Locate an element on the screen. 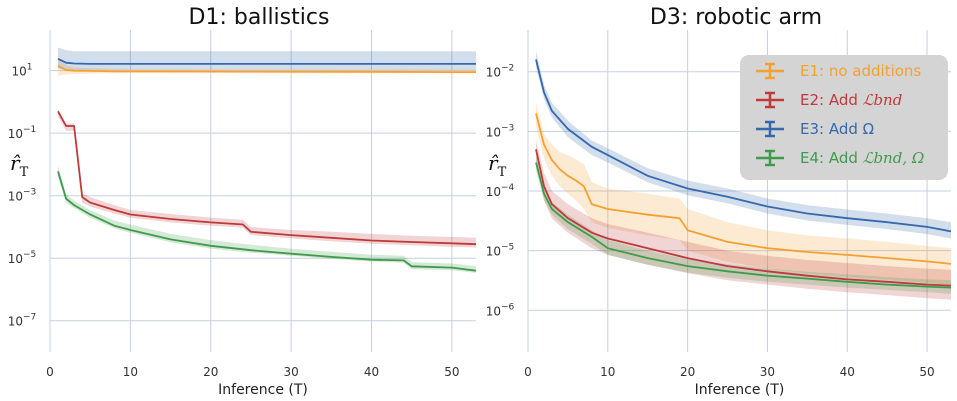 The width and height of the screenshot is (957, 401). legend-label: E2: Add ℒbnd is located at coordinates (851, 100).